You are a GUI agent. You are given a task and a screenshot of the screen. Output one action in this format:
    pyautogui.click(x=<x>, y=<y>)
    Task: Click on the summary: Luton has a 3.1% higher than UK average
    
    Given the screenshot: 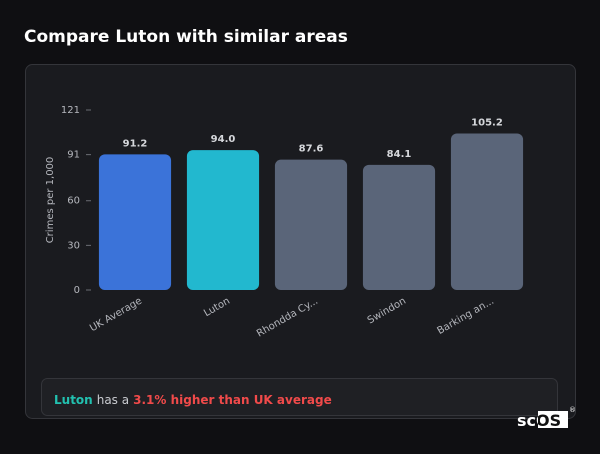 What is the action you would take?
    pyautogui.click(x=193, y=400)
    